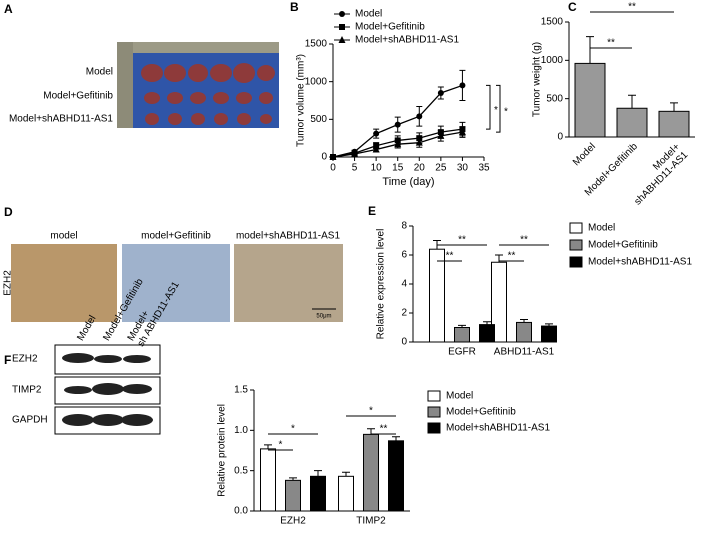 Image resolution: width=709 pixels, height=536 pixels. Describe the element at coordinates (408, 182) in the screenshot. I see `x-axis-label: Time (day)` at that location.